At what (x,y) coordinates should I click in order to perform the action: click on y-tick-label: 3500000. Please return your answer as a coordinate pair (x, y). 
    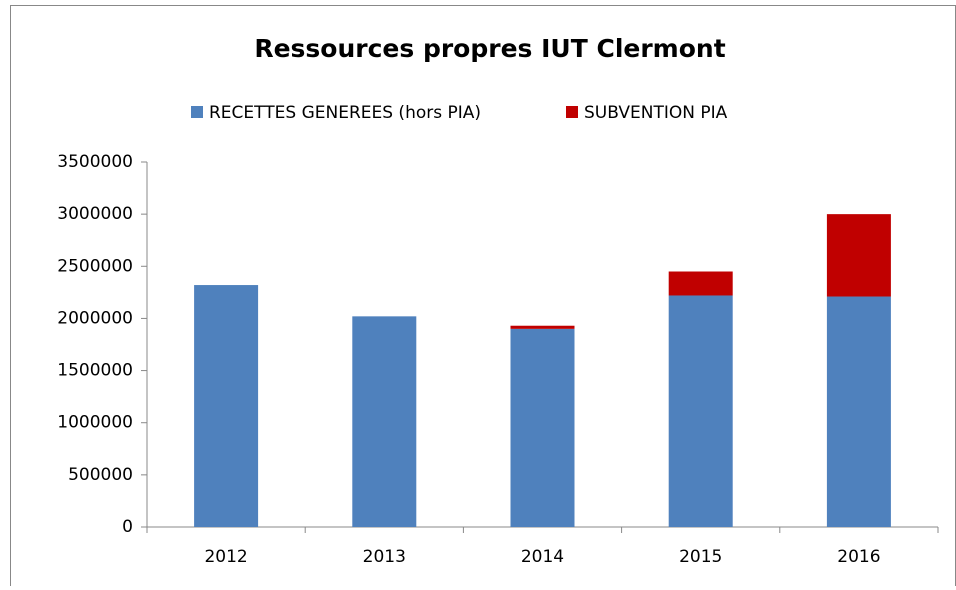
    Looking at the image, I should click on (95, 162).